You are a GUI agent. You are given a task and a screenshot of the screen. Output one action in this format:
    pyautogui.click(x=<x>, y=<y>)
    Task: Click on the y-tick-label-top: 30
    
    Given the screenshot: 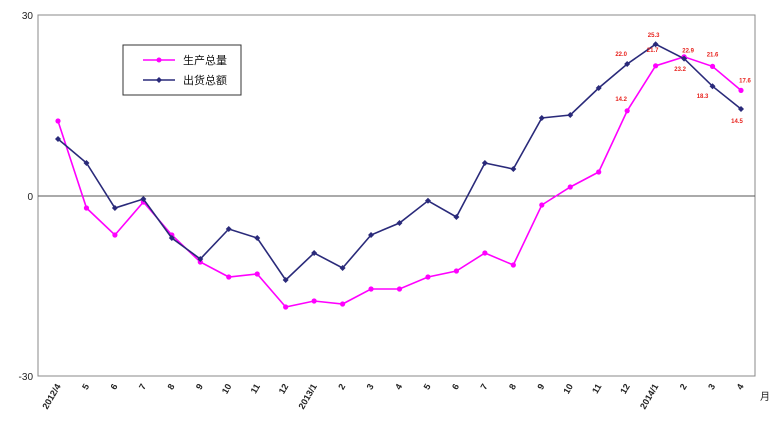 What is the action you would take?
    pyautogui.click(x=28, y=16)
    